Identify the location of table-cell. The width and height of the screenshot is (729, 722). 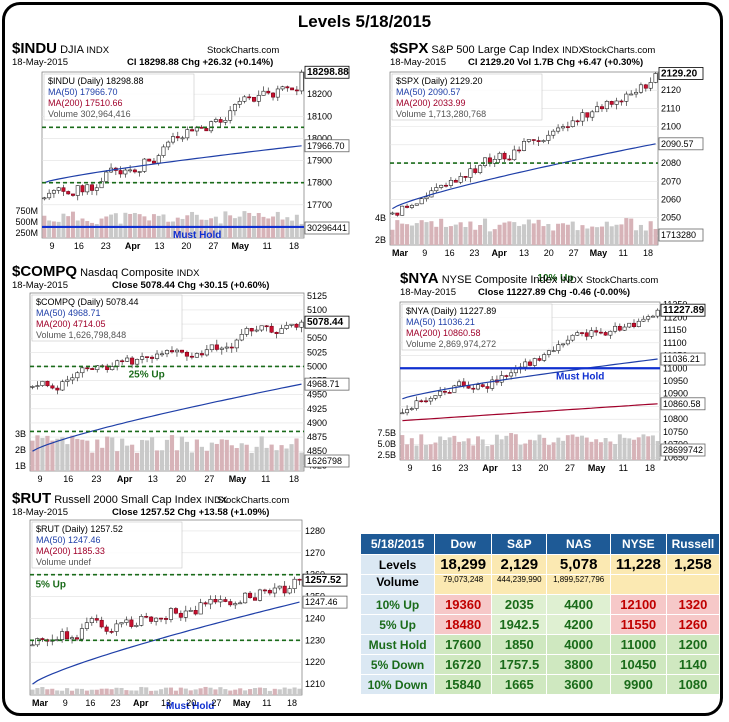
(638, 584).